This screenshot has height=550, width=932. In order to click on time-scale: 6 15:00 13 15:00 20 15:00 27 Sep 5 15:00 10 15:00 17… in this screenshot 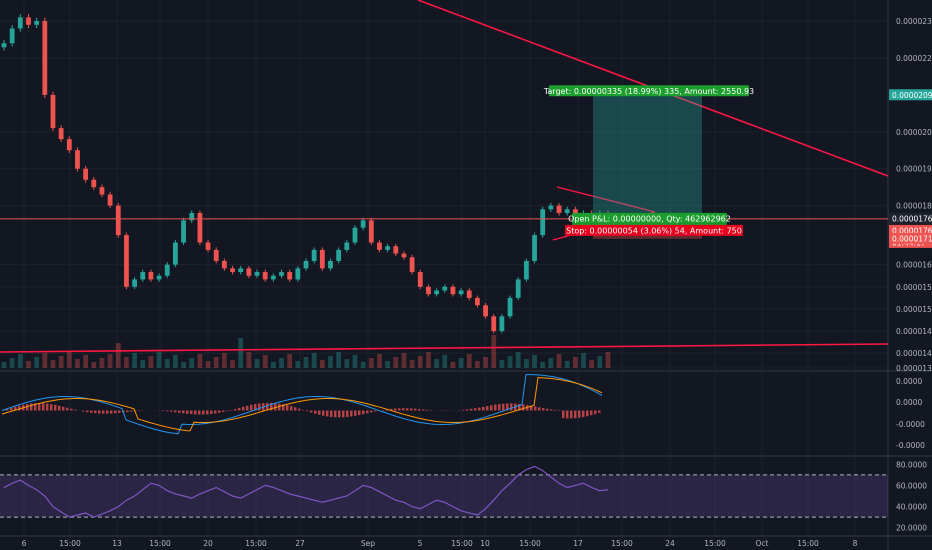, I will do `click(440, 543)`.